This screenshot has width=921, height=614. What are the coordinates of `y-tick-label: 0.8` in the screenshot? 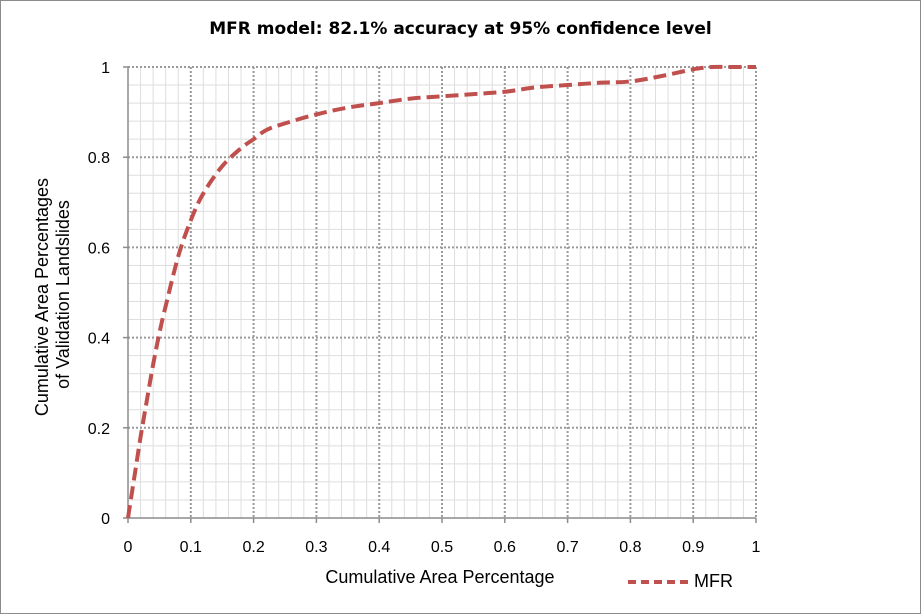 It's located at (99, 158).